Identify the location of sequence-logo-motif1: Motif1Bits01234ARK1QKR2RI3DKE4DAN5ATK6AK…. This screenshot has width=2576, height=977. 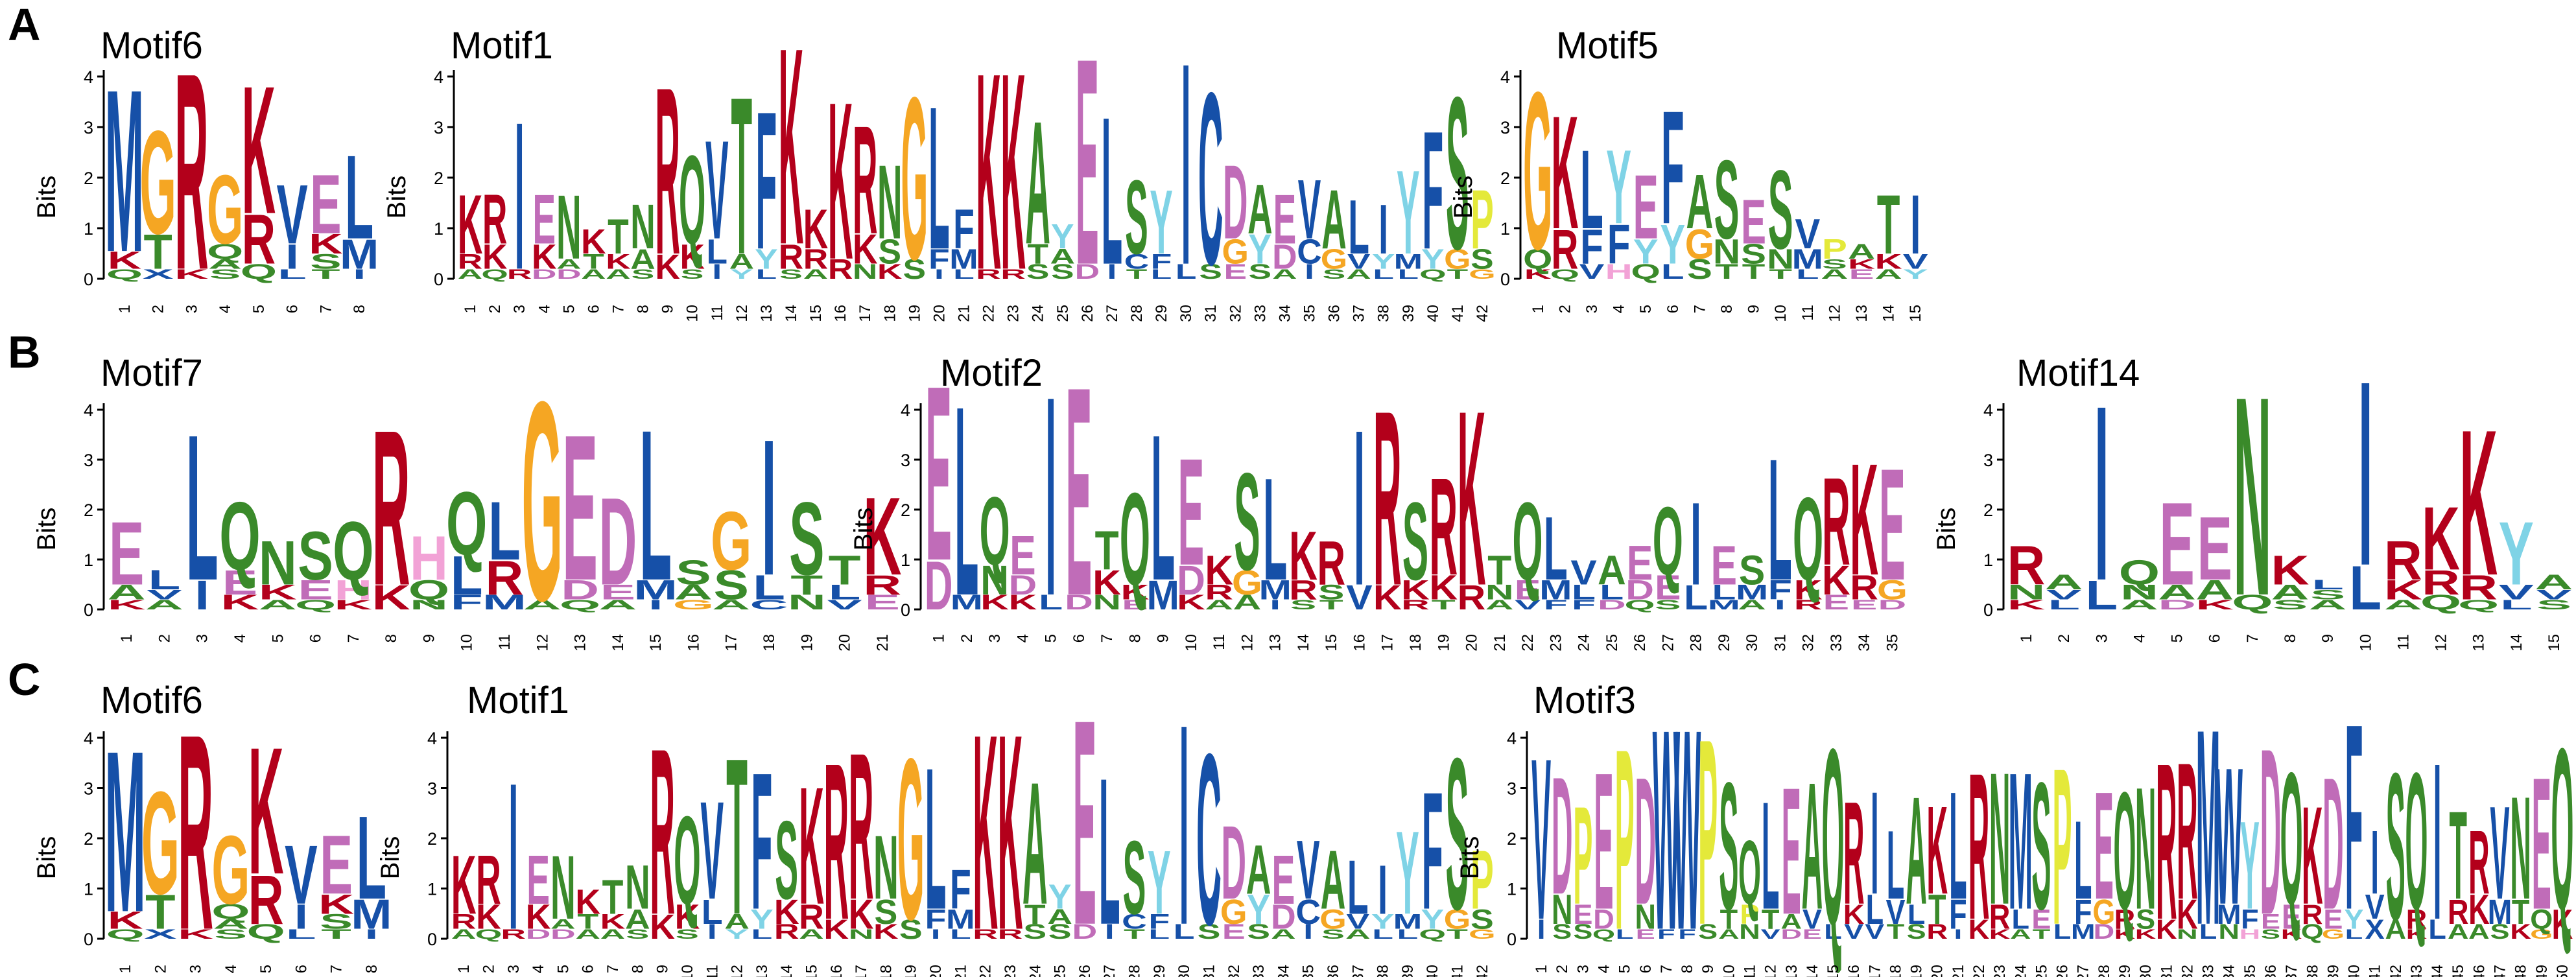
(939, 164).